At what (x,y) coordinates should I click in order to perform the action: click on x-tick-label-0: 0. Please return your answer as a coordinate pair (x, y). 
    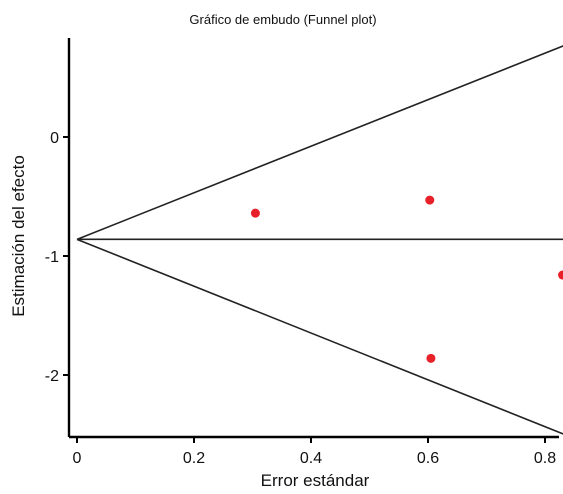
    Looking at the image, I should click on (77, 458).